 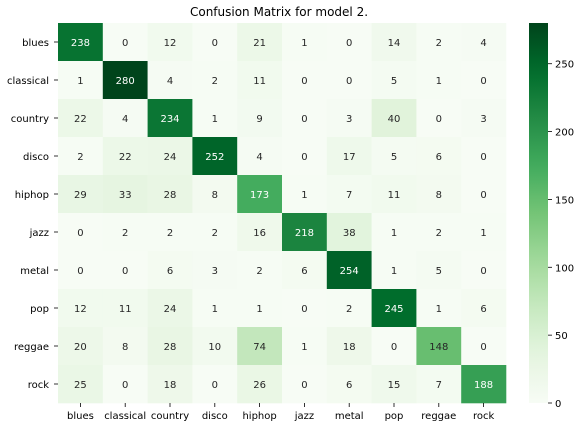 I want to click on cell-value-label: 7, so click(x=349, y=195).